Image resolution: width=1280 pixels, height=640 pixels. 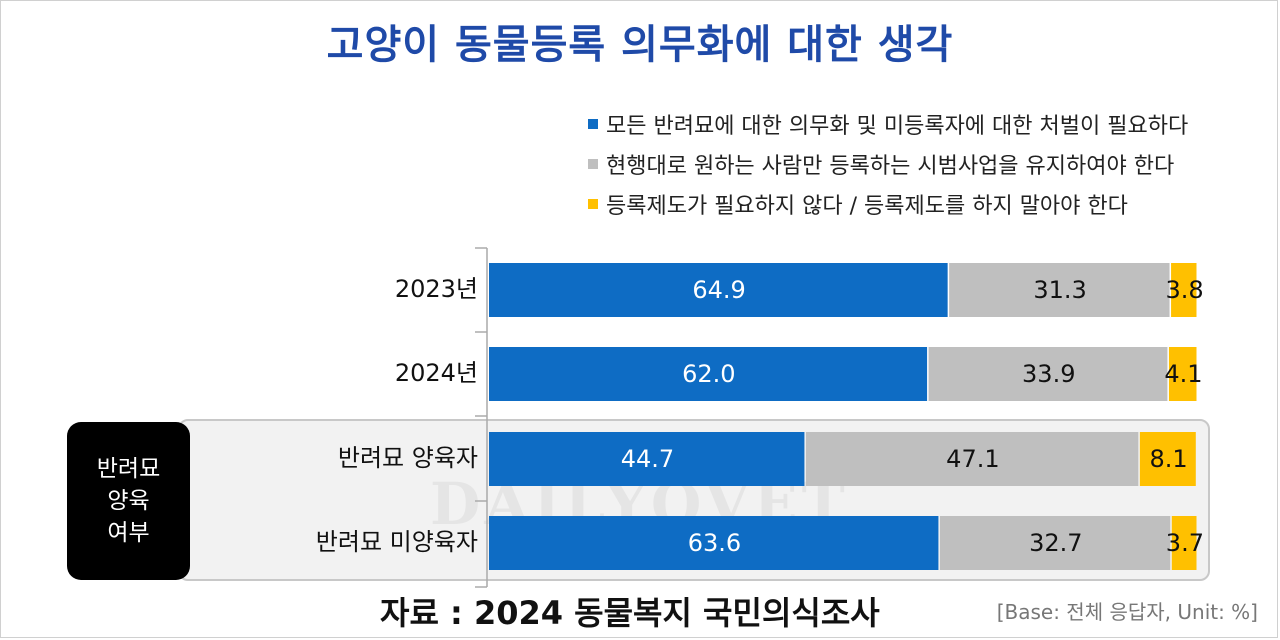 I want to click on bar-s2-c1, so click(x=1182, y=374).